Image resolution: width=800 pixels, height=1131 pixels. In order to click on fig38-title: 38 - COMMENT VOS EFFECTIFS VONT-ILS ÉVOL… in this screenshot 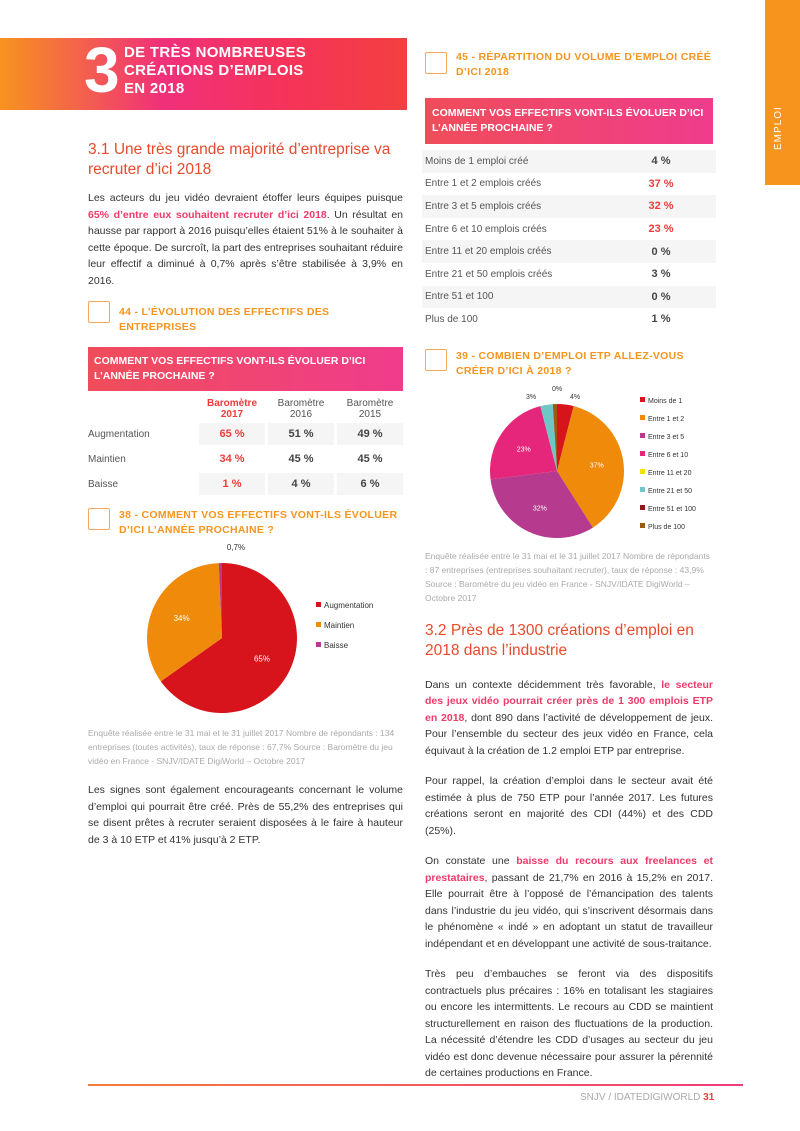, I will do `click(258, 522)`.